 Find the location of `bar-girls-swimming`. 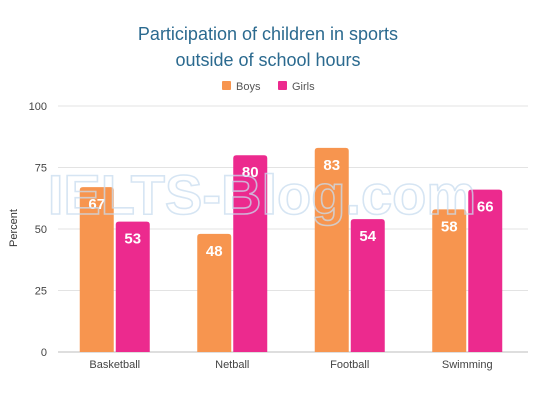

bar-girls-swimming is located at coordinates (485, 270).